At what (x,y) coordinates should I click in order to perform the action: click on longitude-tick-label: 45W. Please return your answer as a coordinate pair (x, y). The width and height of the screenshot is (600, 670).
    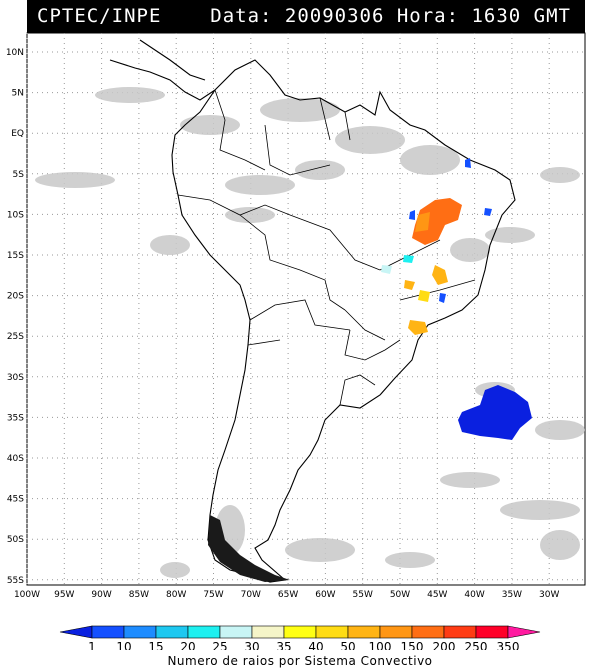
    Looking at the image, I should click on (437, 595).